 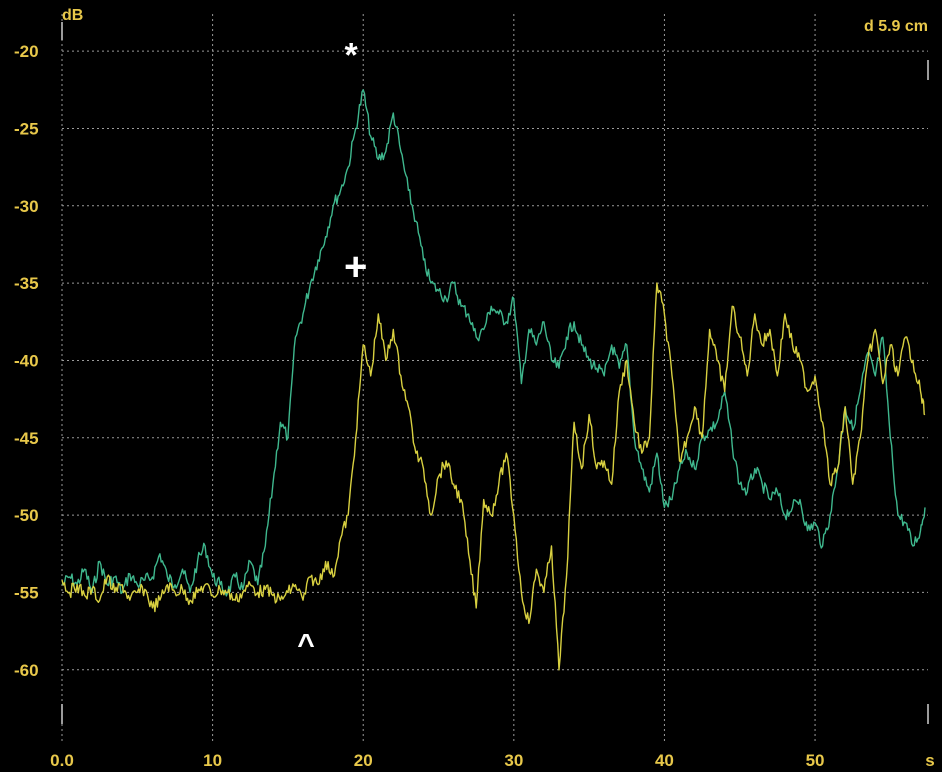 What do you see at coordinates (26, 438) in the screenshot?
I see `y-tick-label: -45` at bounding box center [26, 438].